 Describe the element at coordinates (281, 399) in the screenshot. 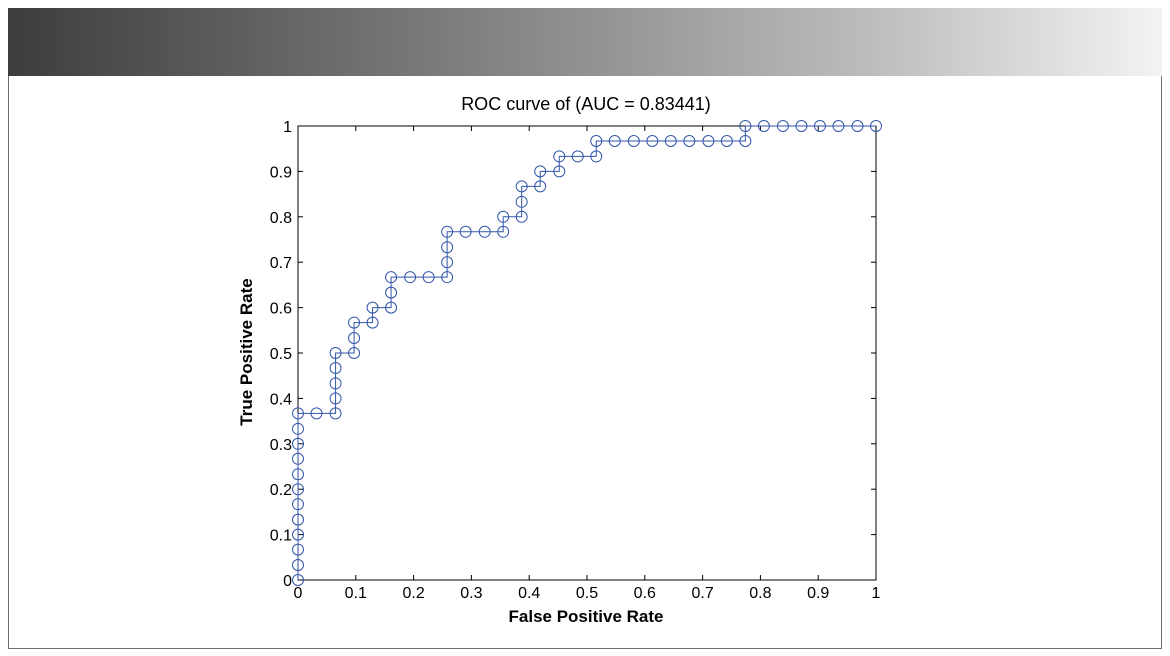

I see `y-tick-label: 0.4` at that location.